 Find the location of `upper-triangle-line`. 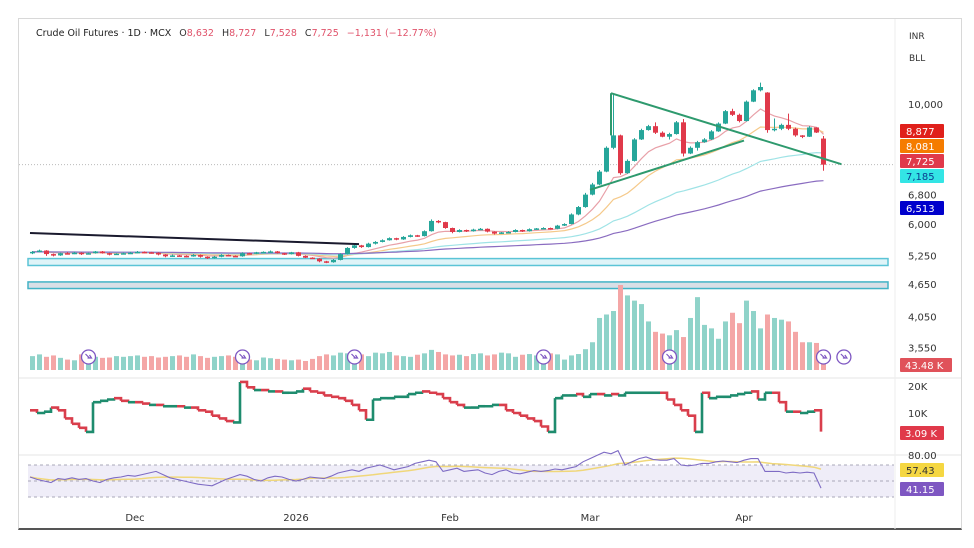

upper-triangle-line is located at coordinates (726, 129).